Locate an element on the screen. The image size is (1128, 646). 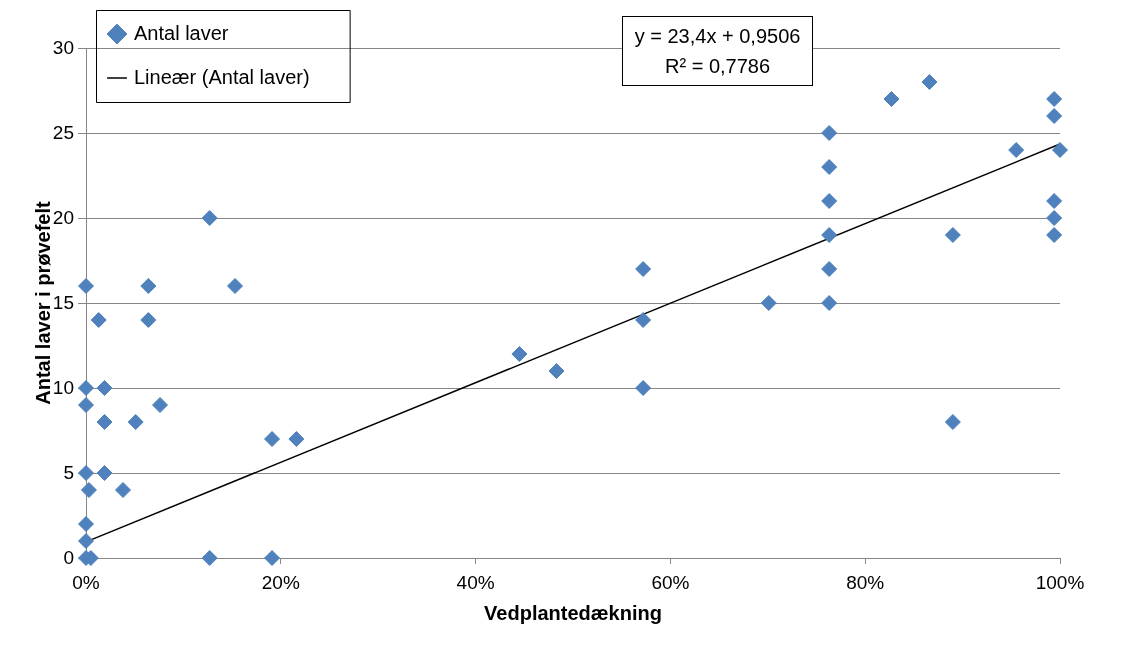
y-tick-label: 20 is located at coordinates (63, 217).